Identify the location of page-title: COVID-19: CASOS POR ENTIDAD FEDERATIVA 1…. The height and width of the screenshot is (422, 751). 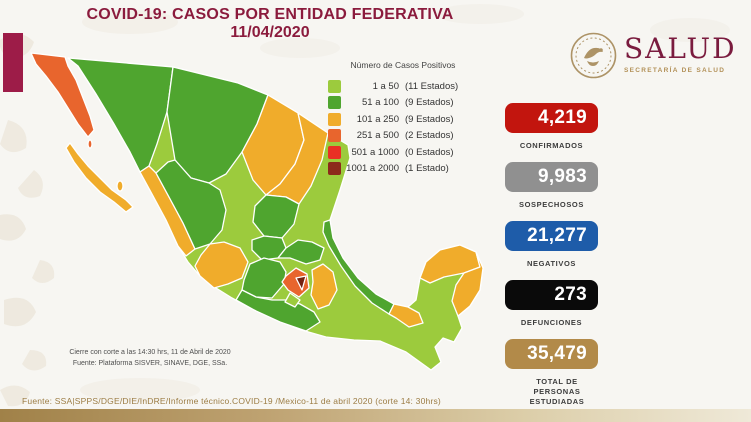
(270, 23).